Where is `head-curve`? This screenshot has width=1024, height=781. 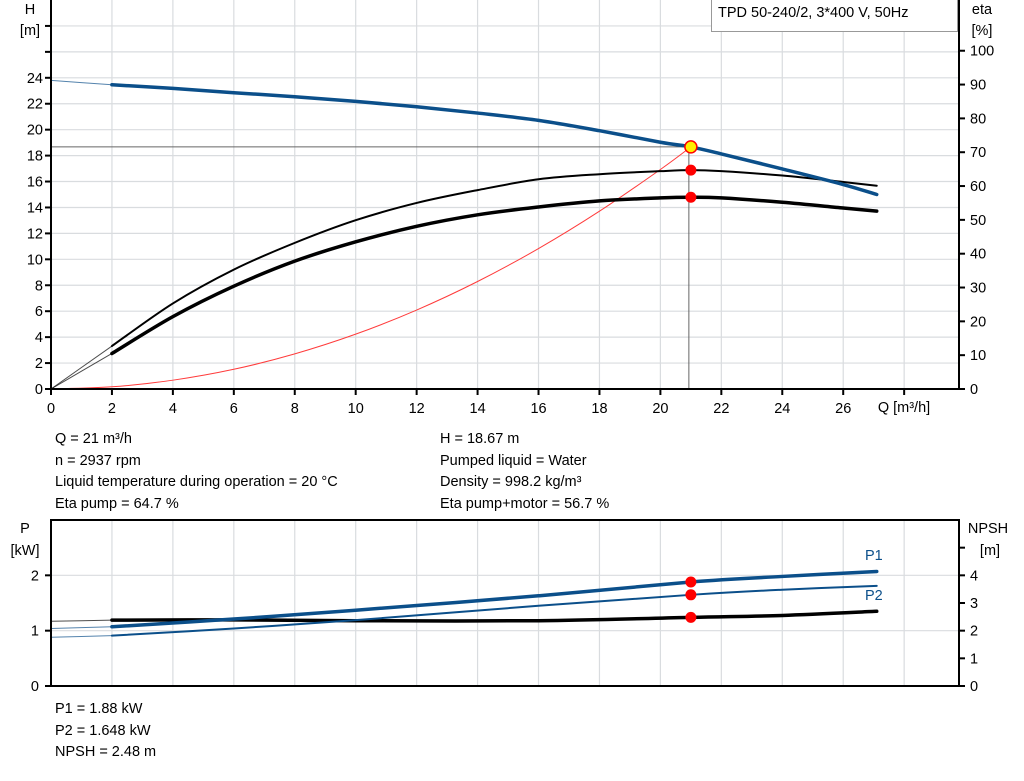 head-curve is located at coordinates (494, 140).